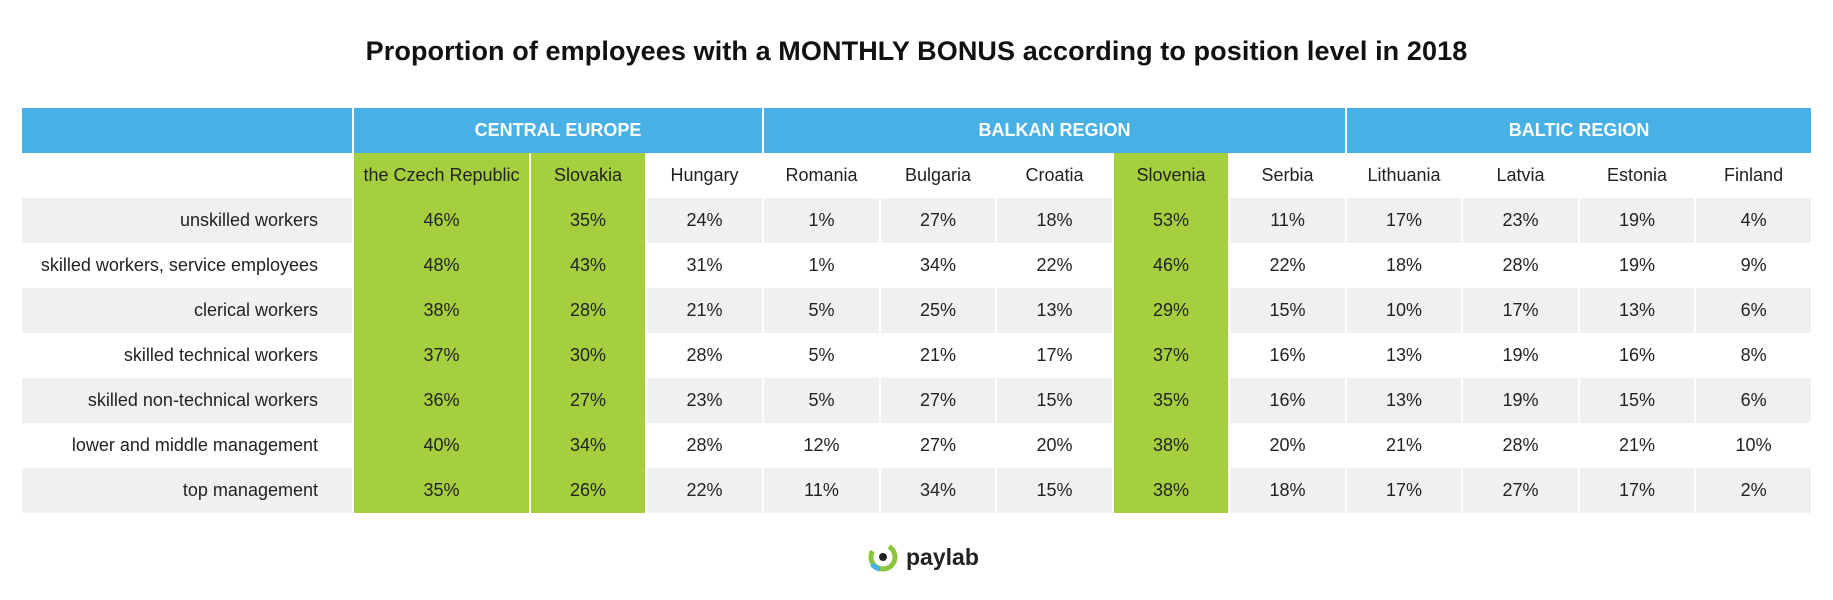 The height and width of the screenshot is (600, 1833). I want to click on column-header-estonia: Estonia, so click(1636, 175).